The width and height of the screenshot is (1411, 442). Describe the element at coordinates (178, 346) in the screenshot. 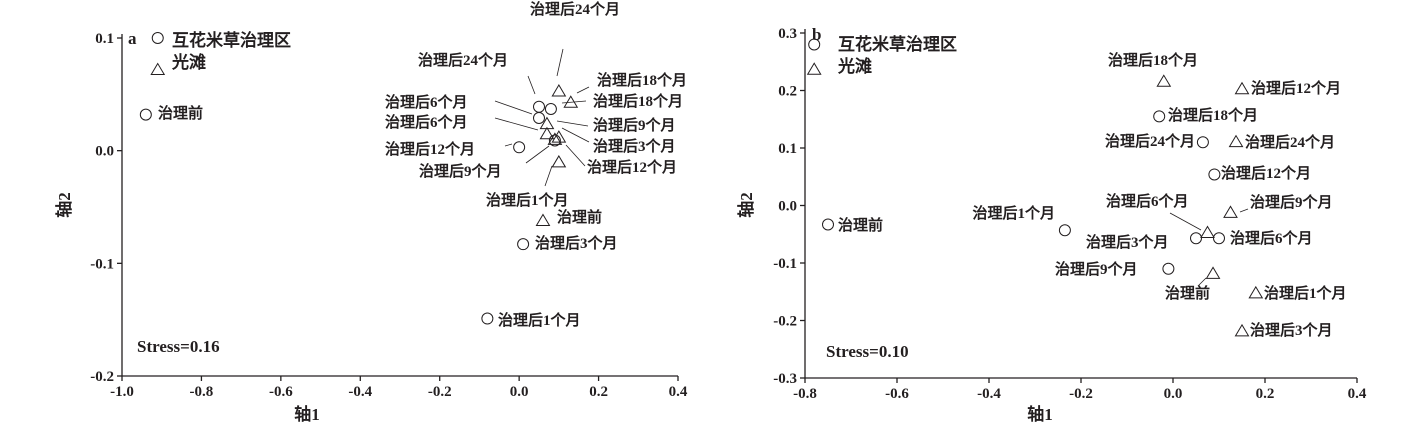

I see `stress-annotation: Stress=0.16` at that location.